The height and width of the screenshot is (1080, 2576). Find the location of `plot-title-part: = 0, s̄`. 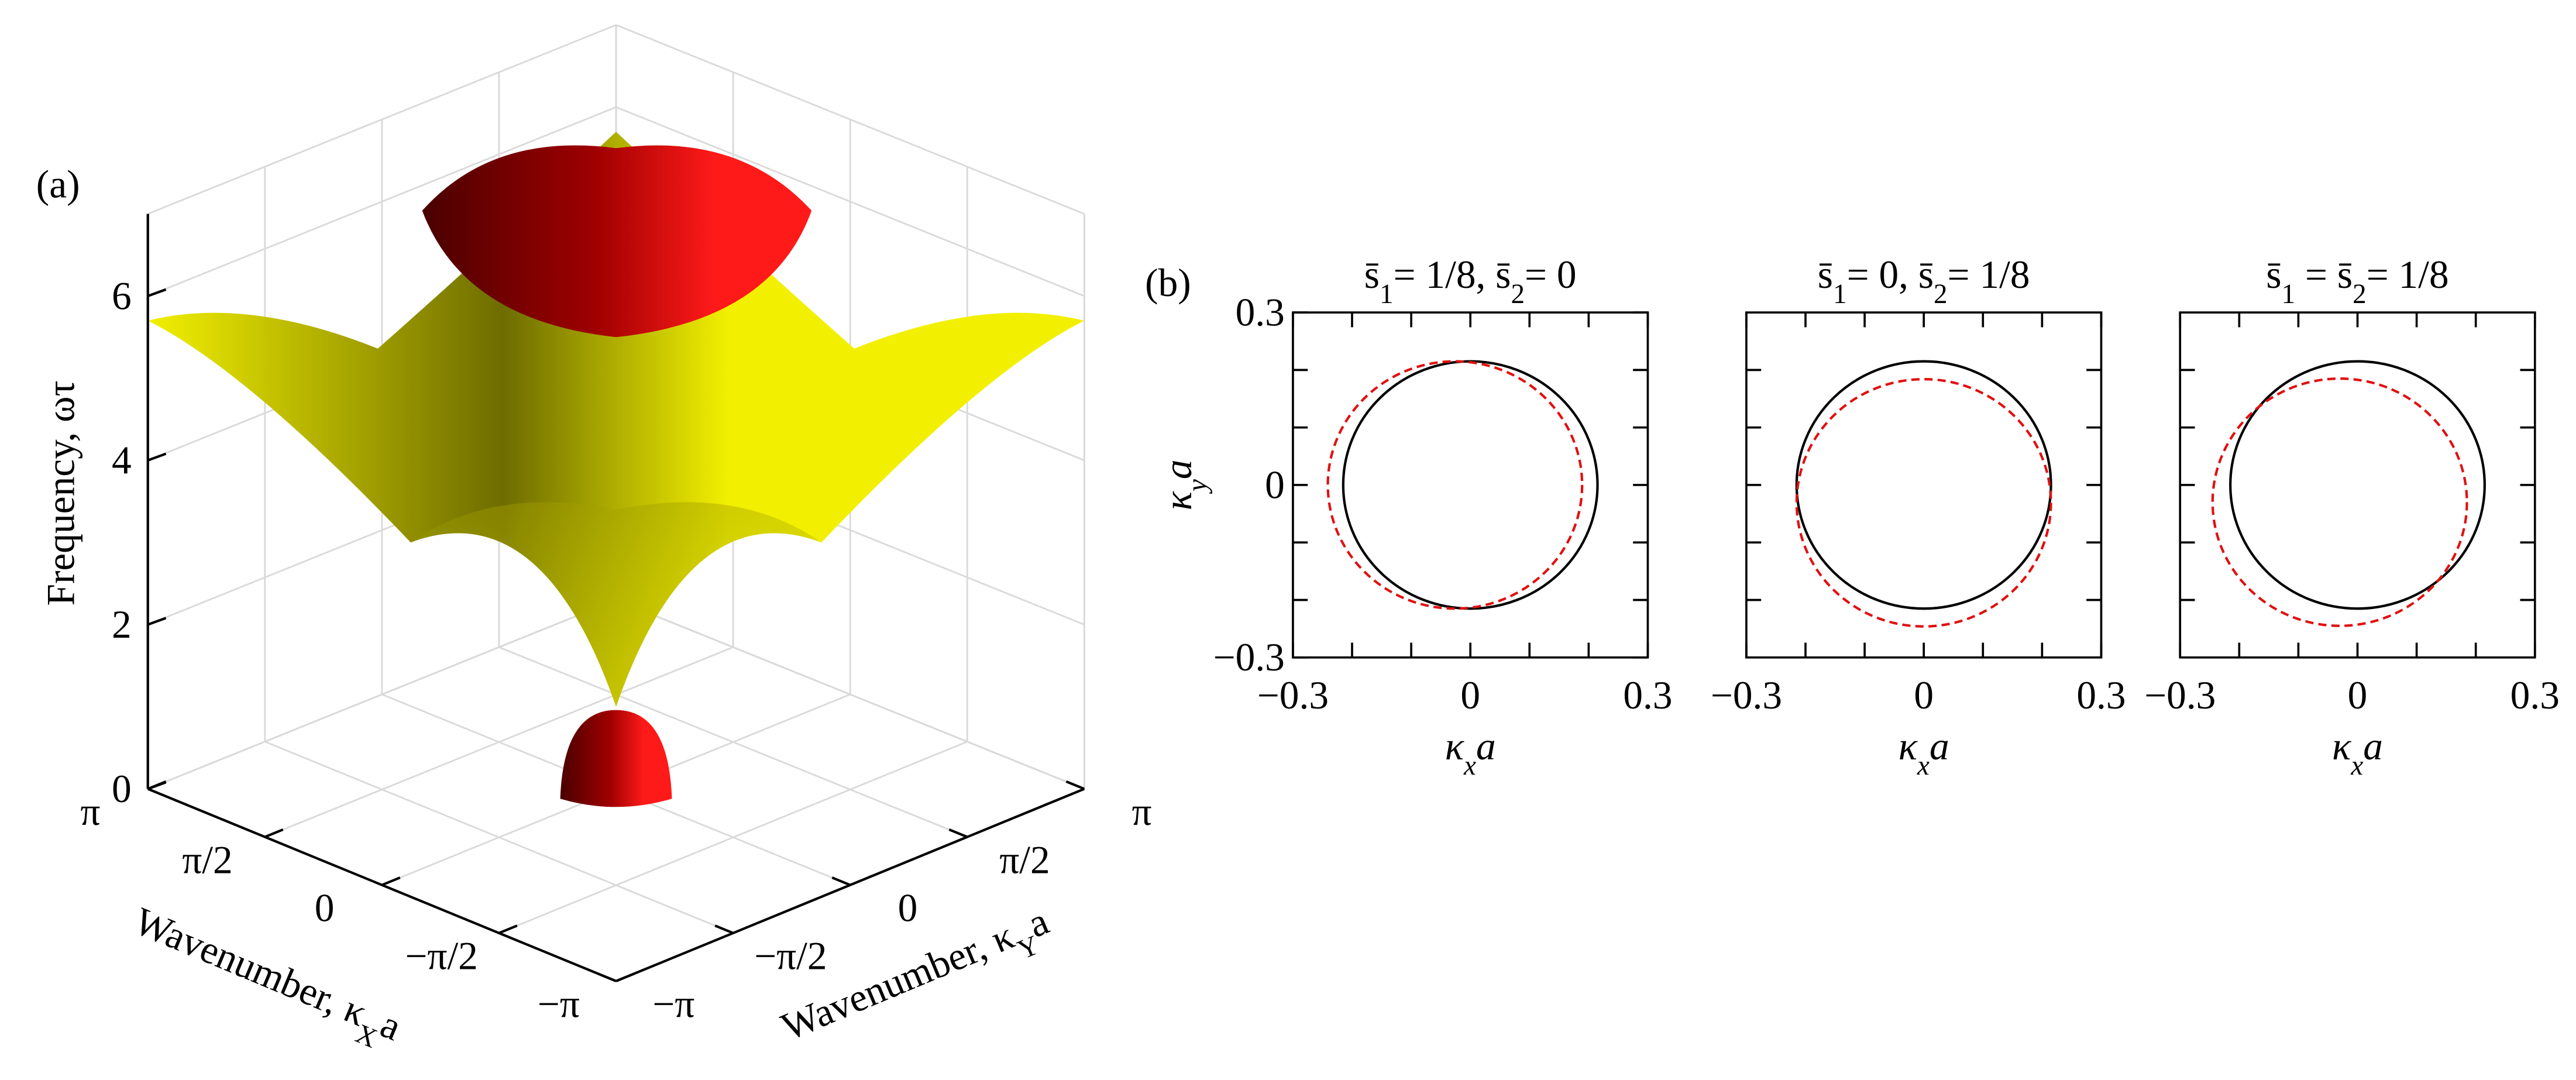

plot-title-part: = 0, s̄ is located at coordinates (1890, 275).